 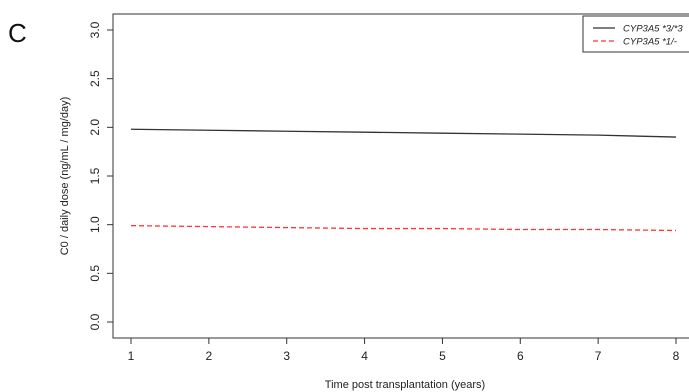 What do you see at coordinates (95, 127) in the screenshot?
I see `y-tick-label: 2.0` at bounding box center [95, 127].